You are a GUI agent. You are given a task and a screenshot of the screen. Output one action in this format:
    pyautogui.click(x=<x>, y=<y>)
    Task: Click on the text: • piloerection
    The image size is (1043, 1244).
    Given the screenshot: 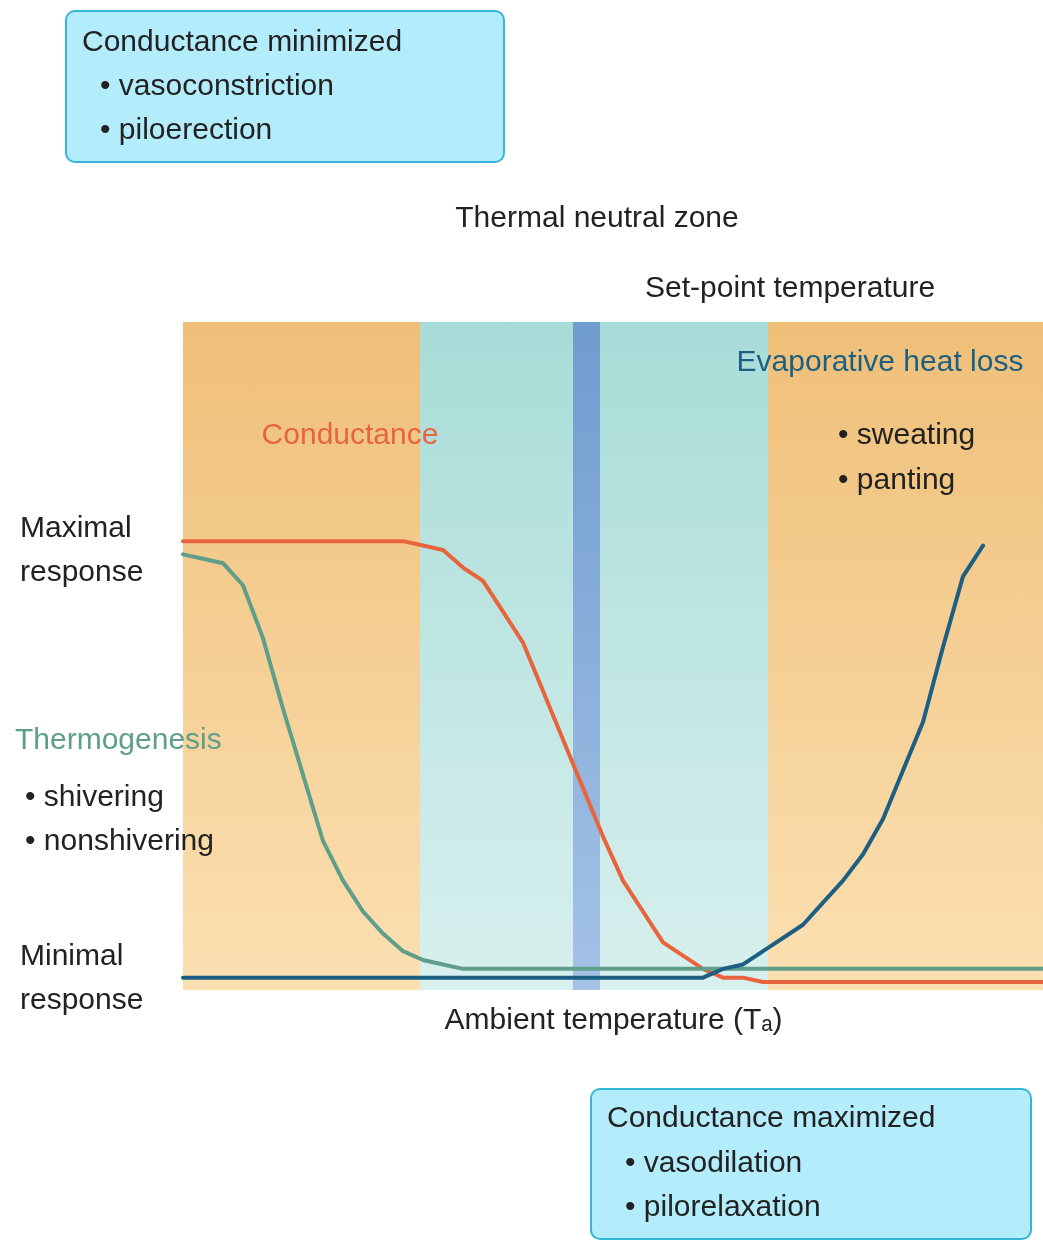 What is the action you would take?
    pyautogui.click(x=186, y=128)
    